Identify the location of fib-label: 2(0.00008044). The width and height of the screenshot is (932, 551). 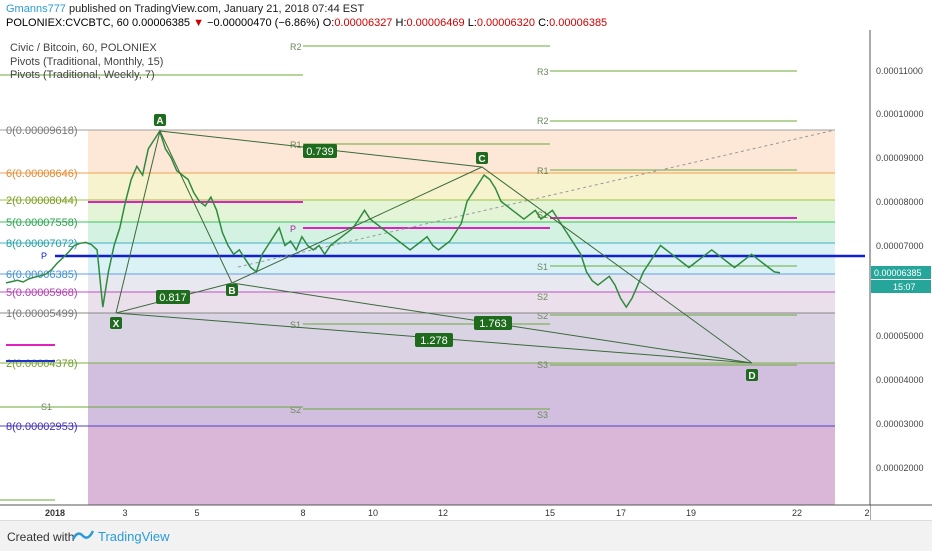
(42, 201).